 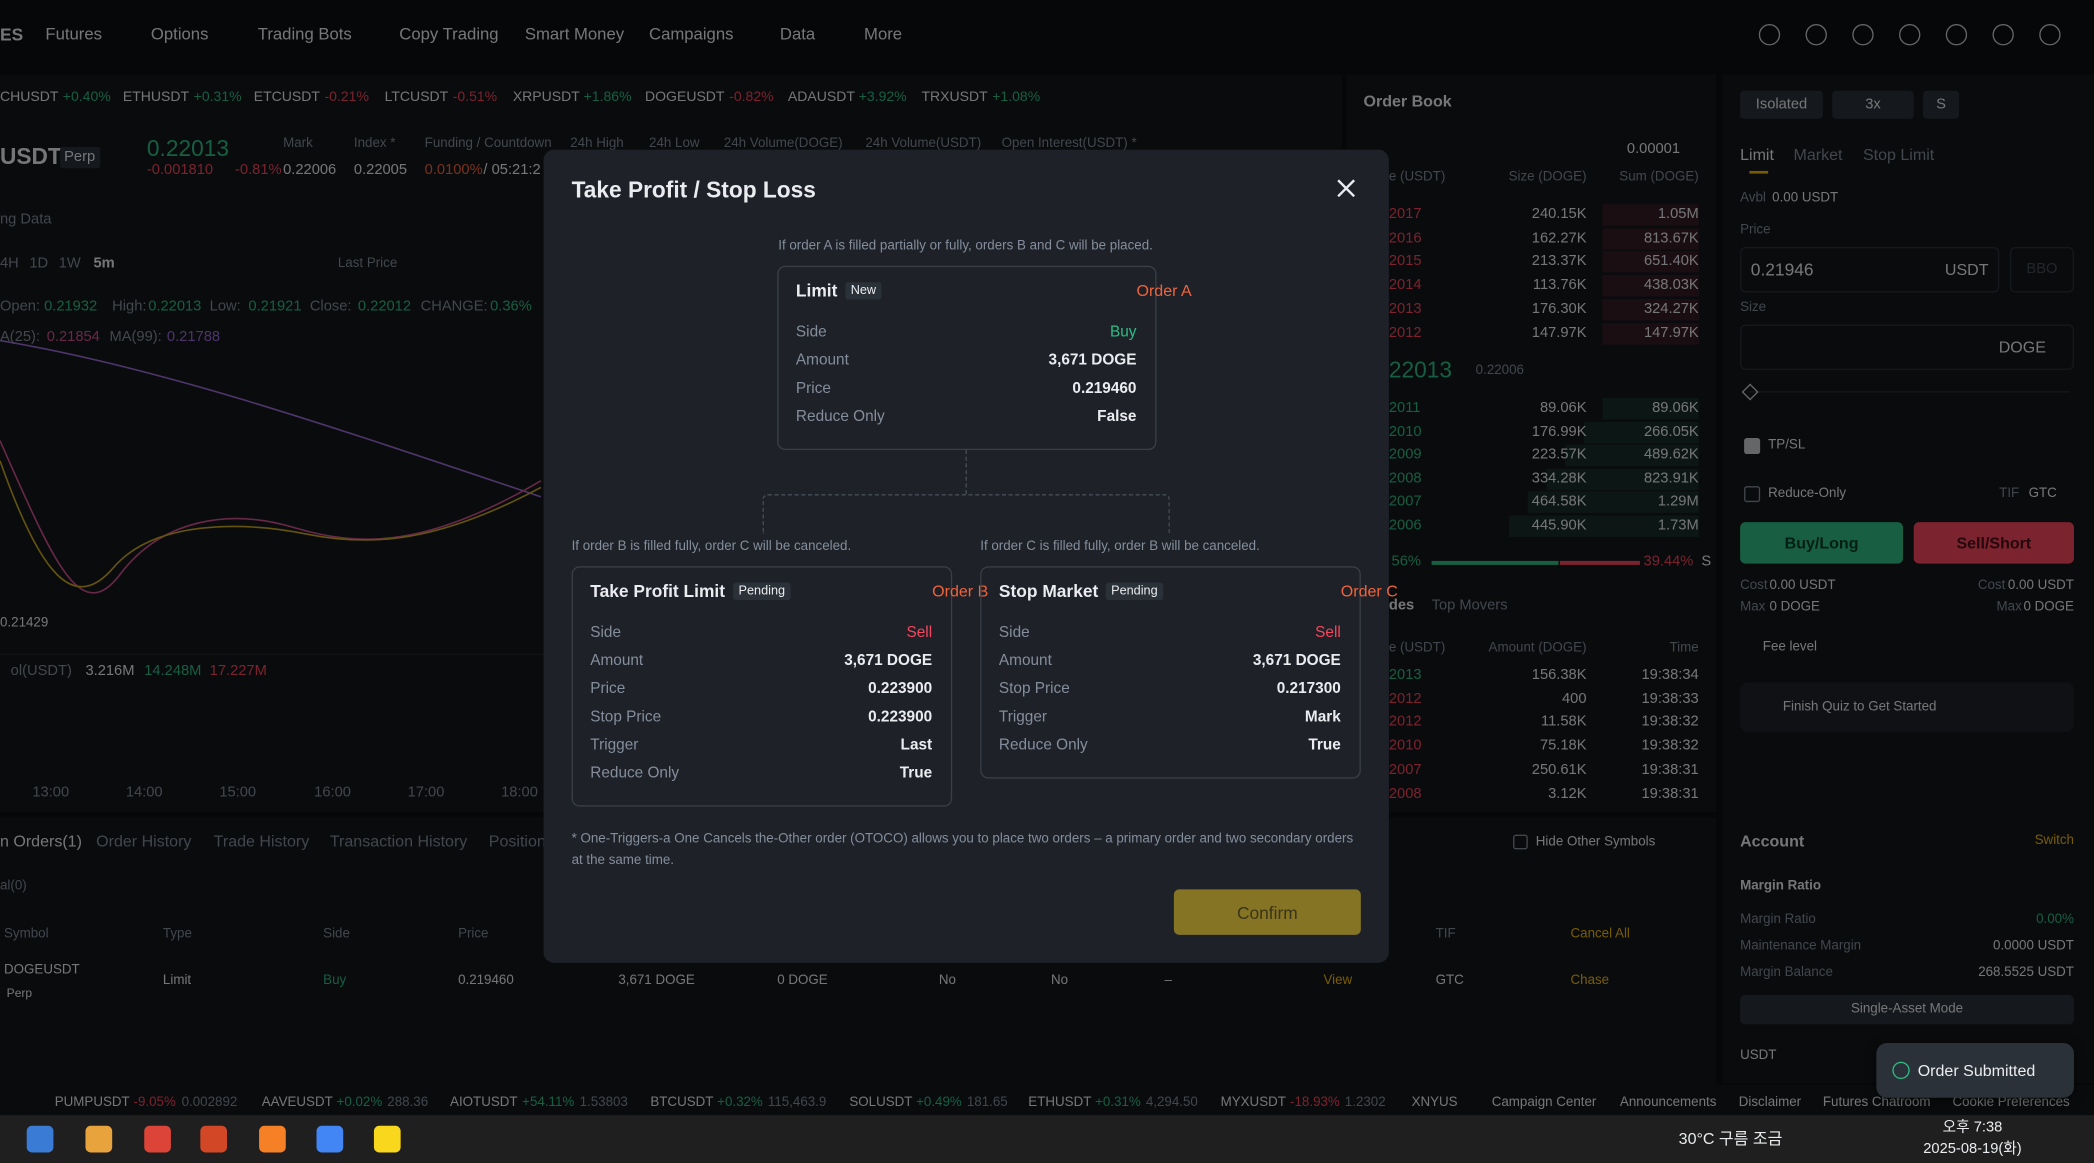 I want to click on order-type: Stop Market, so click(x=1048, y=591).